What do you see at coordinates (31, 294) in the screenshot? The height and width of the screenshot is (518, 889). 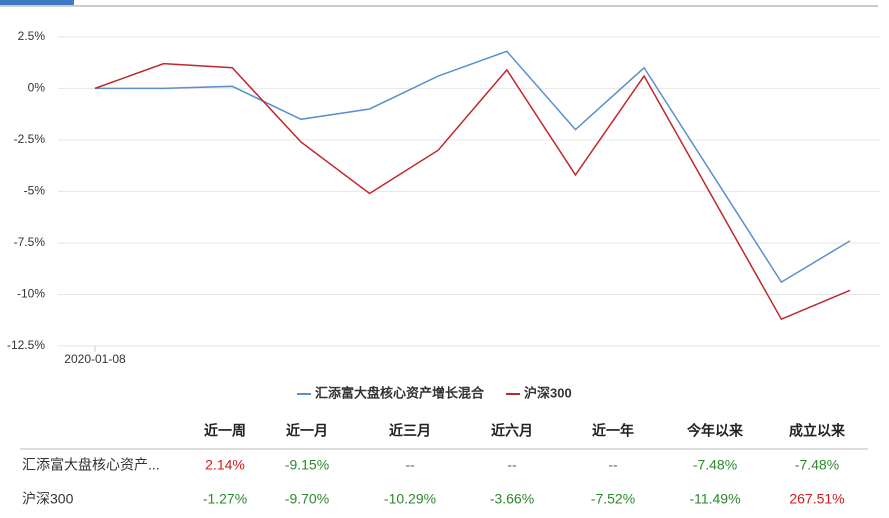 I see `y-tick-label: -10%` at bounding box center [31, 294].